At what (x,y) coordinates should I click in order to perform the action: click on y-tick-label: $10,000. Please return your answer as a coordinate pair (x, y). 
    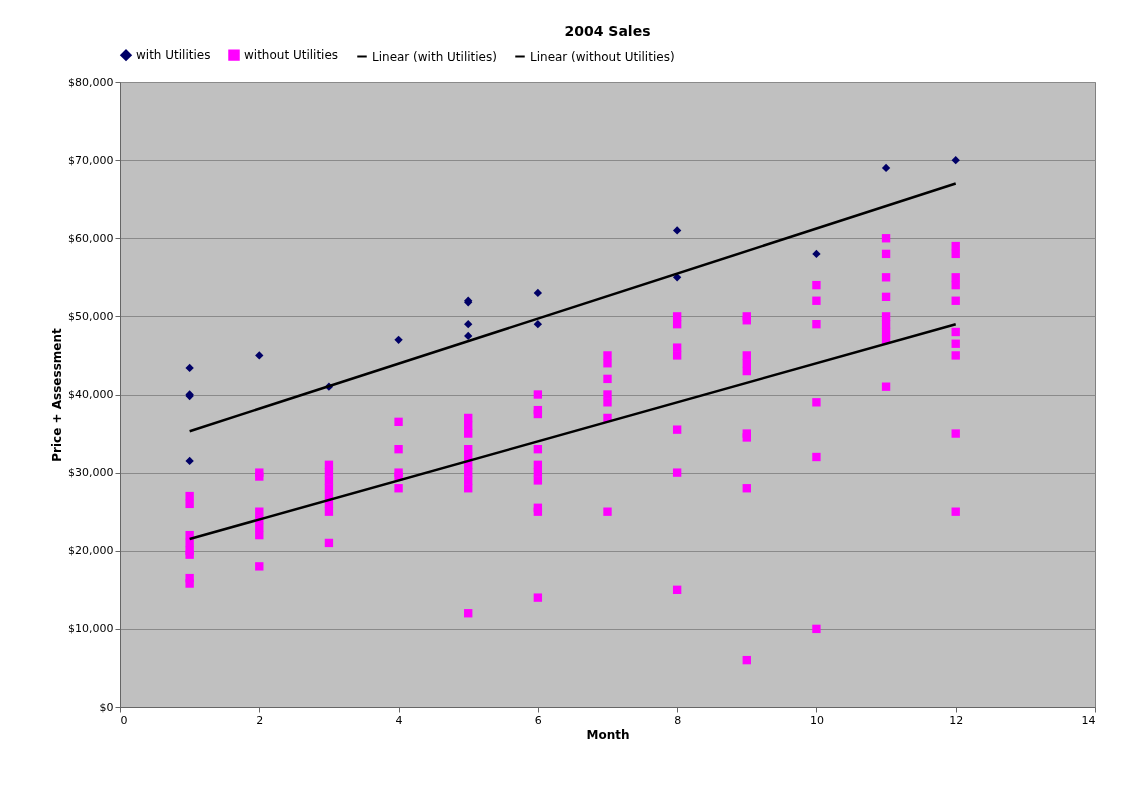
    Looking at the image, I should click on (91, 629).